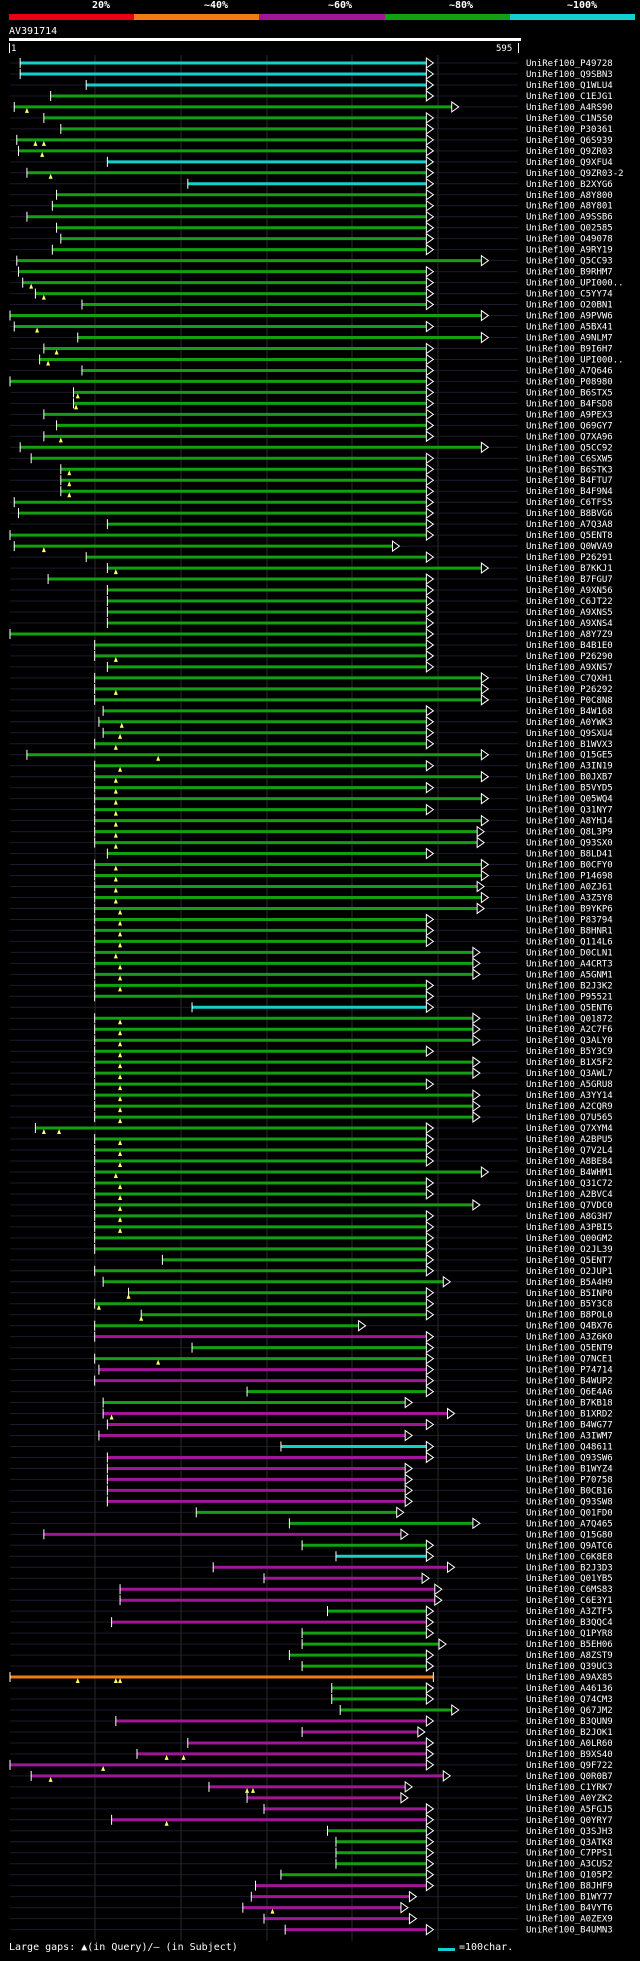 The height and width of the screenshot is (1961, 640). I want to click on hit-label: UniRef100_B4W168, so click(569, 712).